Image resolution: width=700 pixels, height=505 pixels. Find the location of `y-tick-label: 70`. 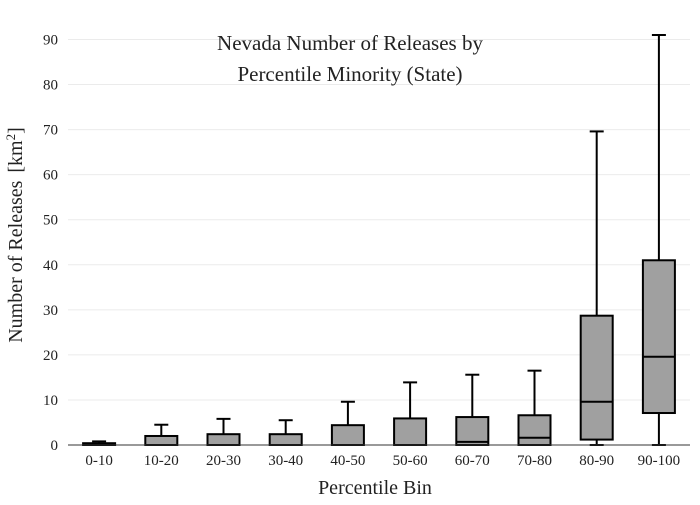

y-tick-label: 70 is located at coordinates (50, 131).